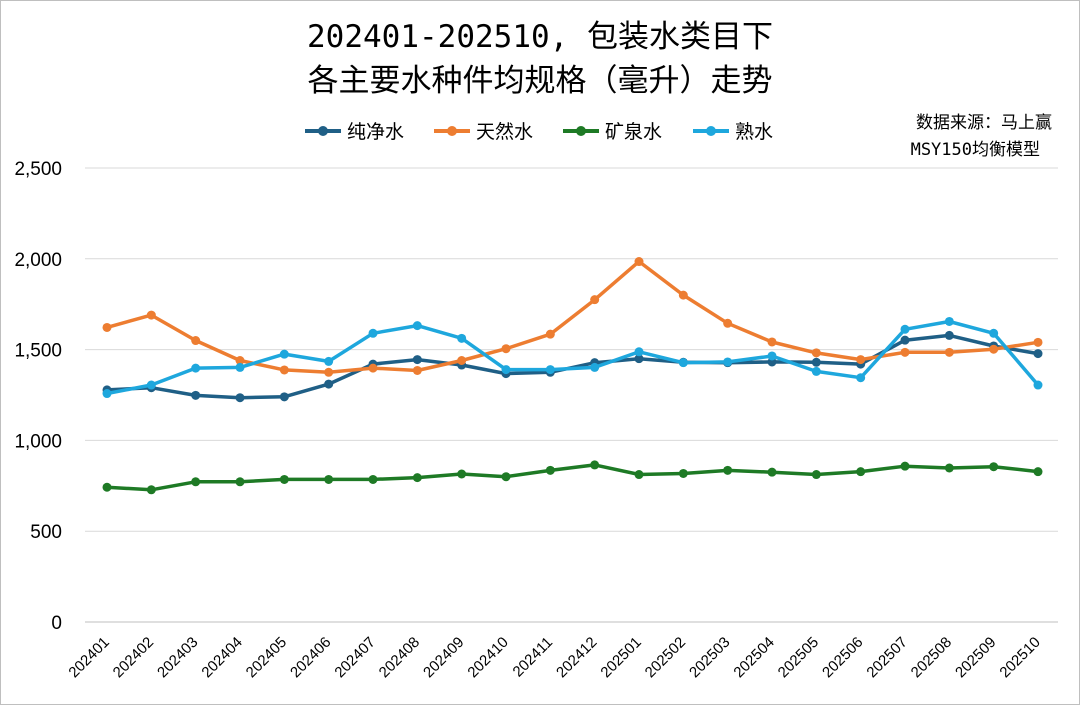  What do you see at coordinates (842, 657) in the screenshot?
I see `x-tick-label: 202506` at bounding box center [842, 657].